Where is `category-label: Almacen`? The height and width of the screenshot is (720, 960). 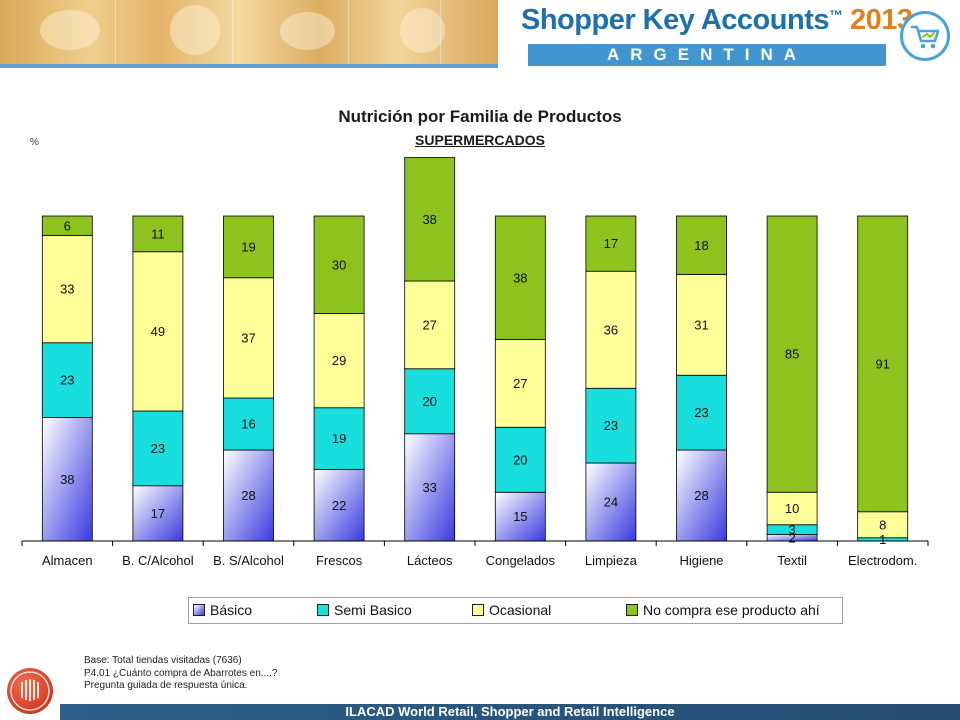 category-label: Almacen is located at coordinates (67, 560).